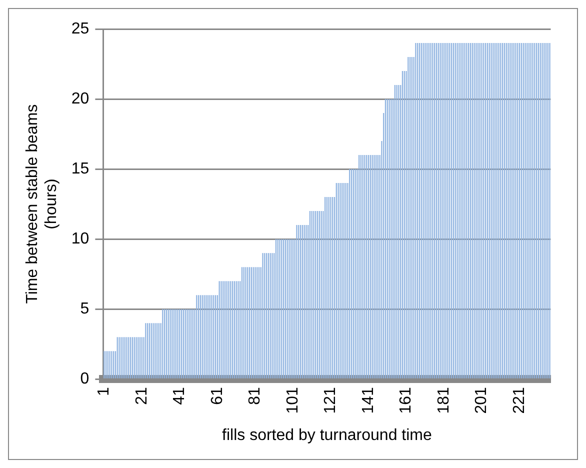 This screenshot has width=586, height=468. I want to click on x-tick-label: 161, so click(406, 400).